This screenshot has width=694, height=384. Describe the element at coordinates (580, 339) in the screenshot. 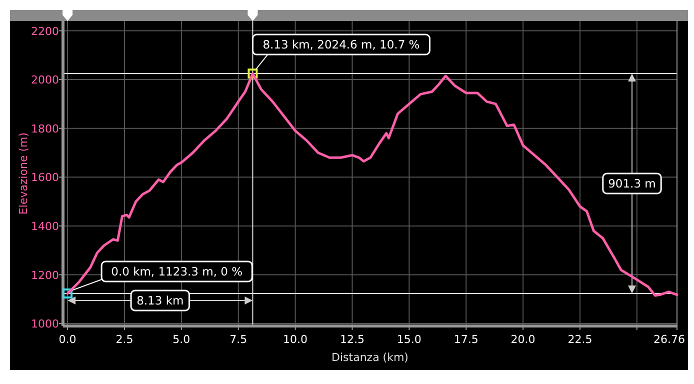

I see `x-tick-label: 22.5` at that location.